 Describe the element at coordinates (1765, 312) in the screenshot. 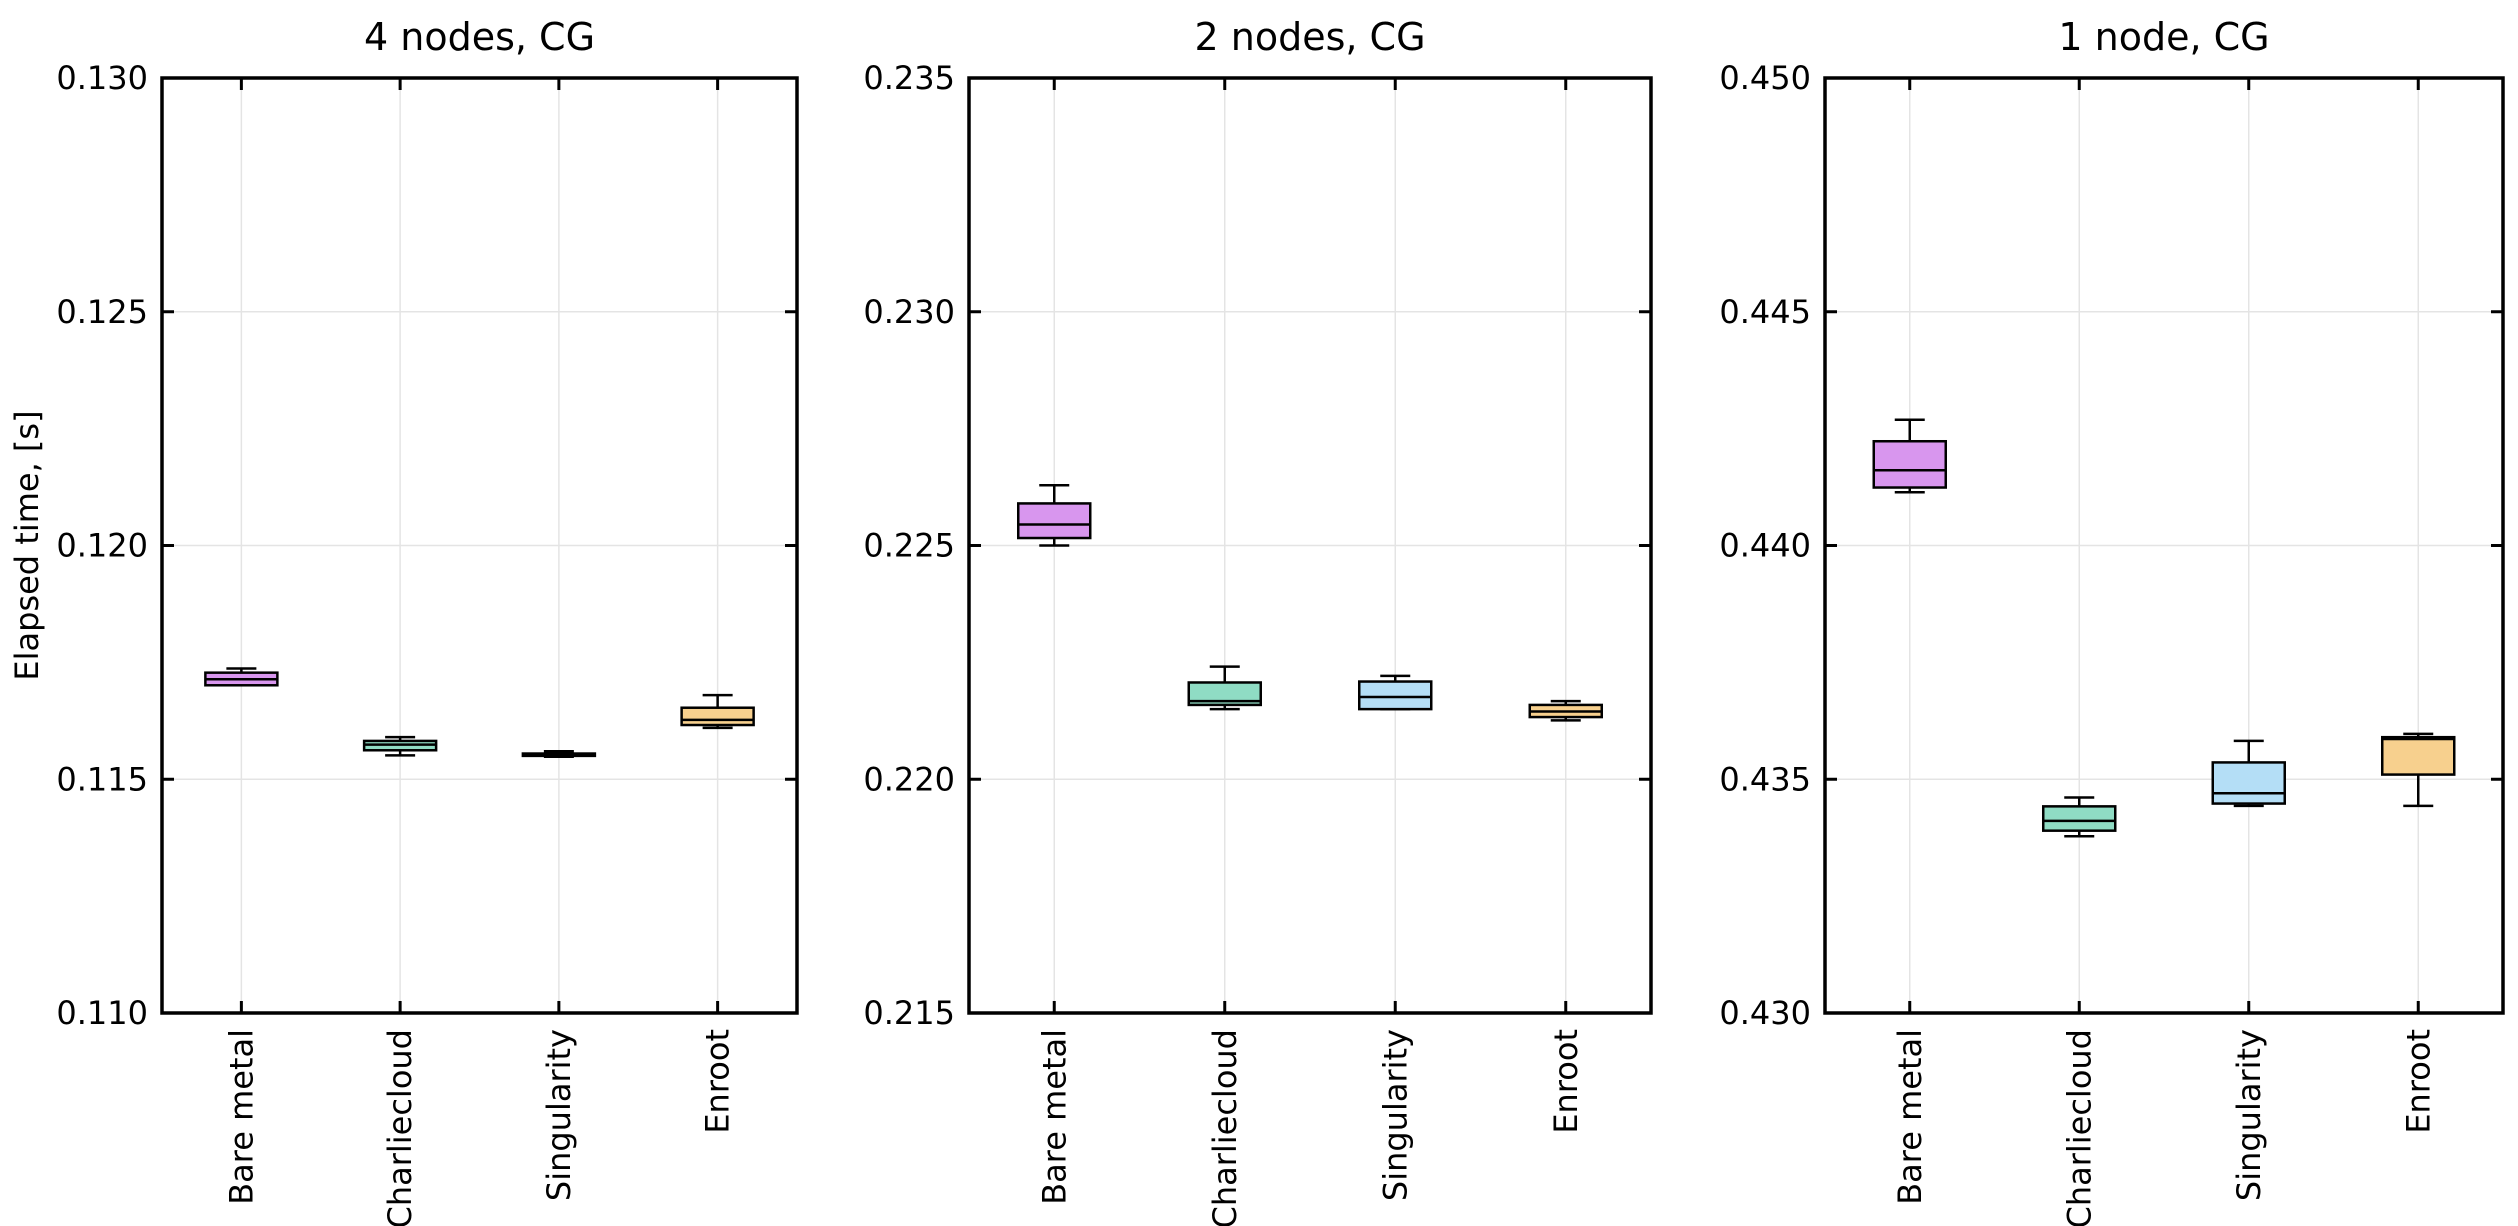

I see `y-tick-label: 0.445` at that location.